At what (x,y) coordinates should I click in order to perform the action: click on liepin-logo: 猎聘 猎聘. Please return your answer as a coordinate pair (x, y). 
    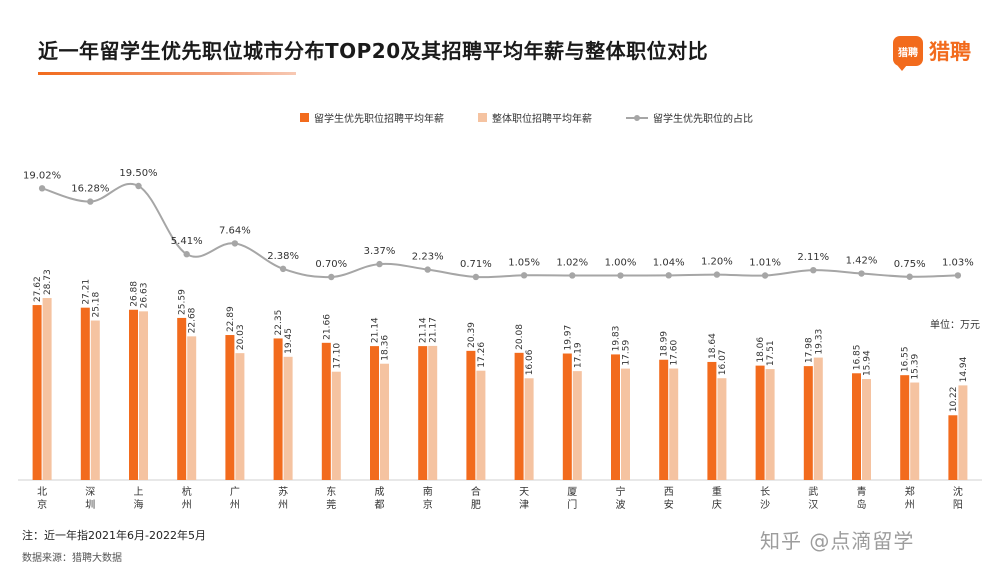
    Looking at the image, I should click on (932, 53).